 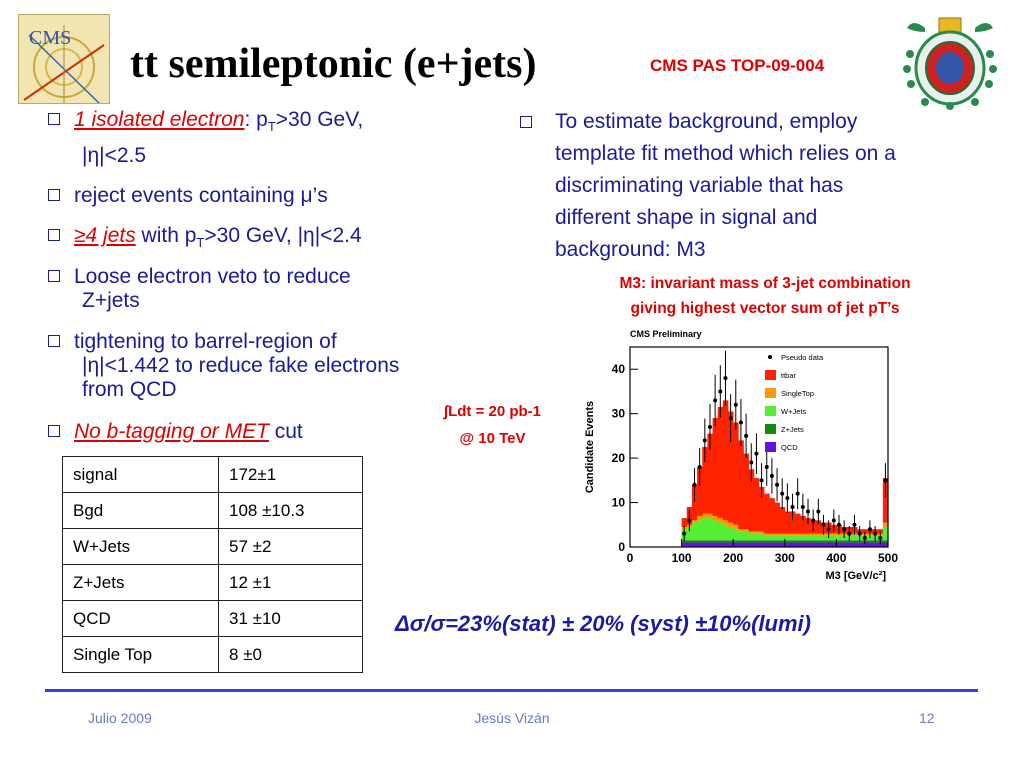 I want to click on table-cell: 108 ±10.3, so click(x=290, y=510).